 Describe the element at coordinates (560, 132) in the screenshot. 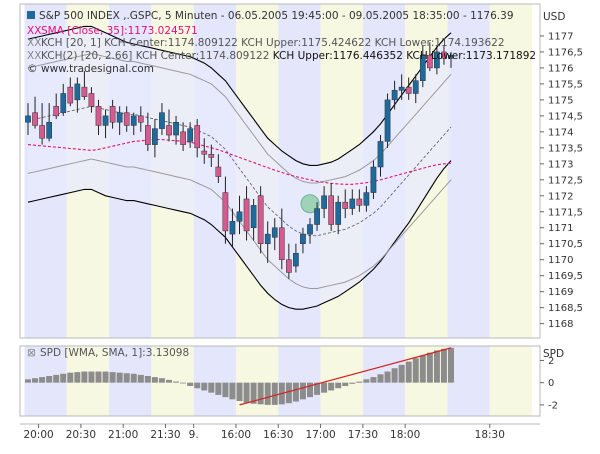

I see `price-tick-label: 1174` at that location.